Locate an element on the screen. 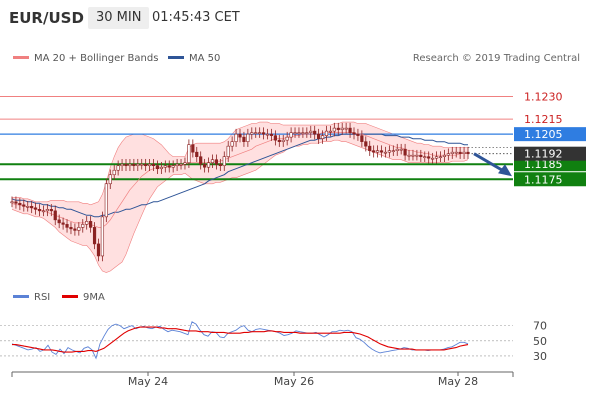 This screenshot has height=400, width=590. level-tag-1.1175 is located at coordinates (550, 179).